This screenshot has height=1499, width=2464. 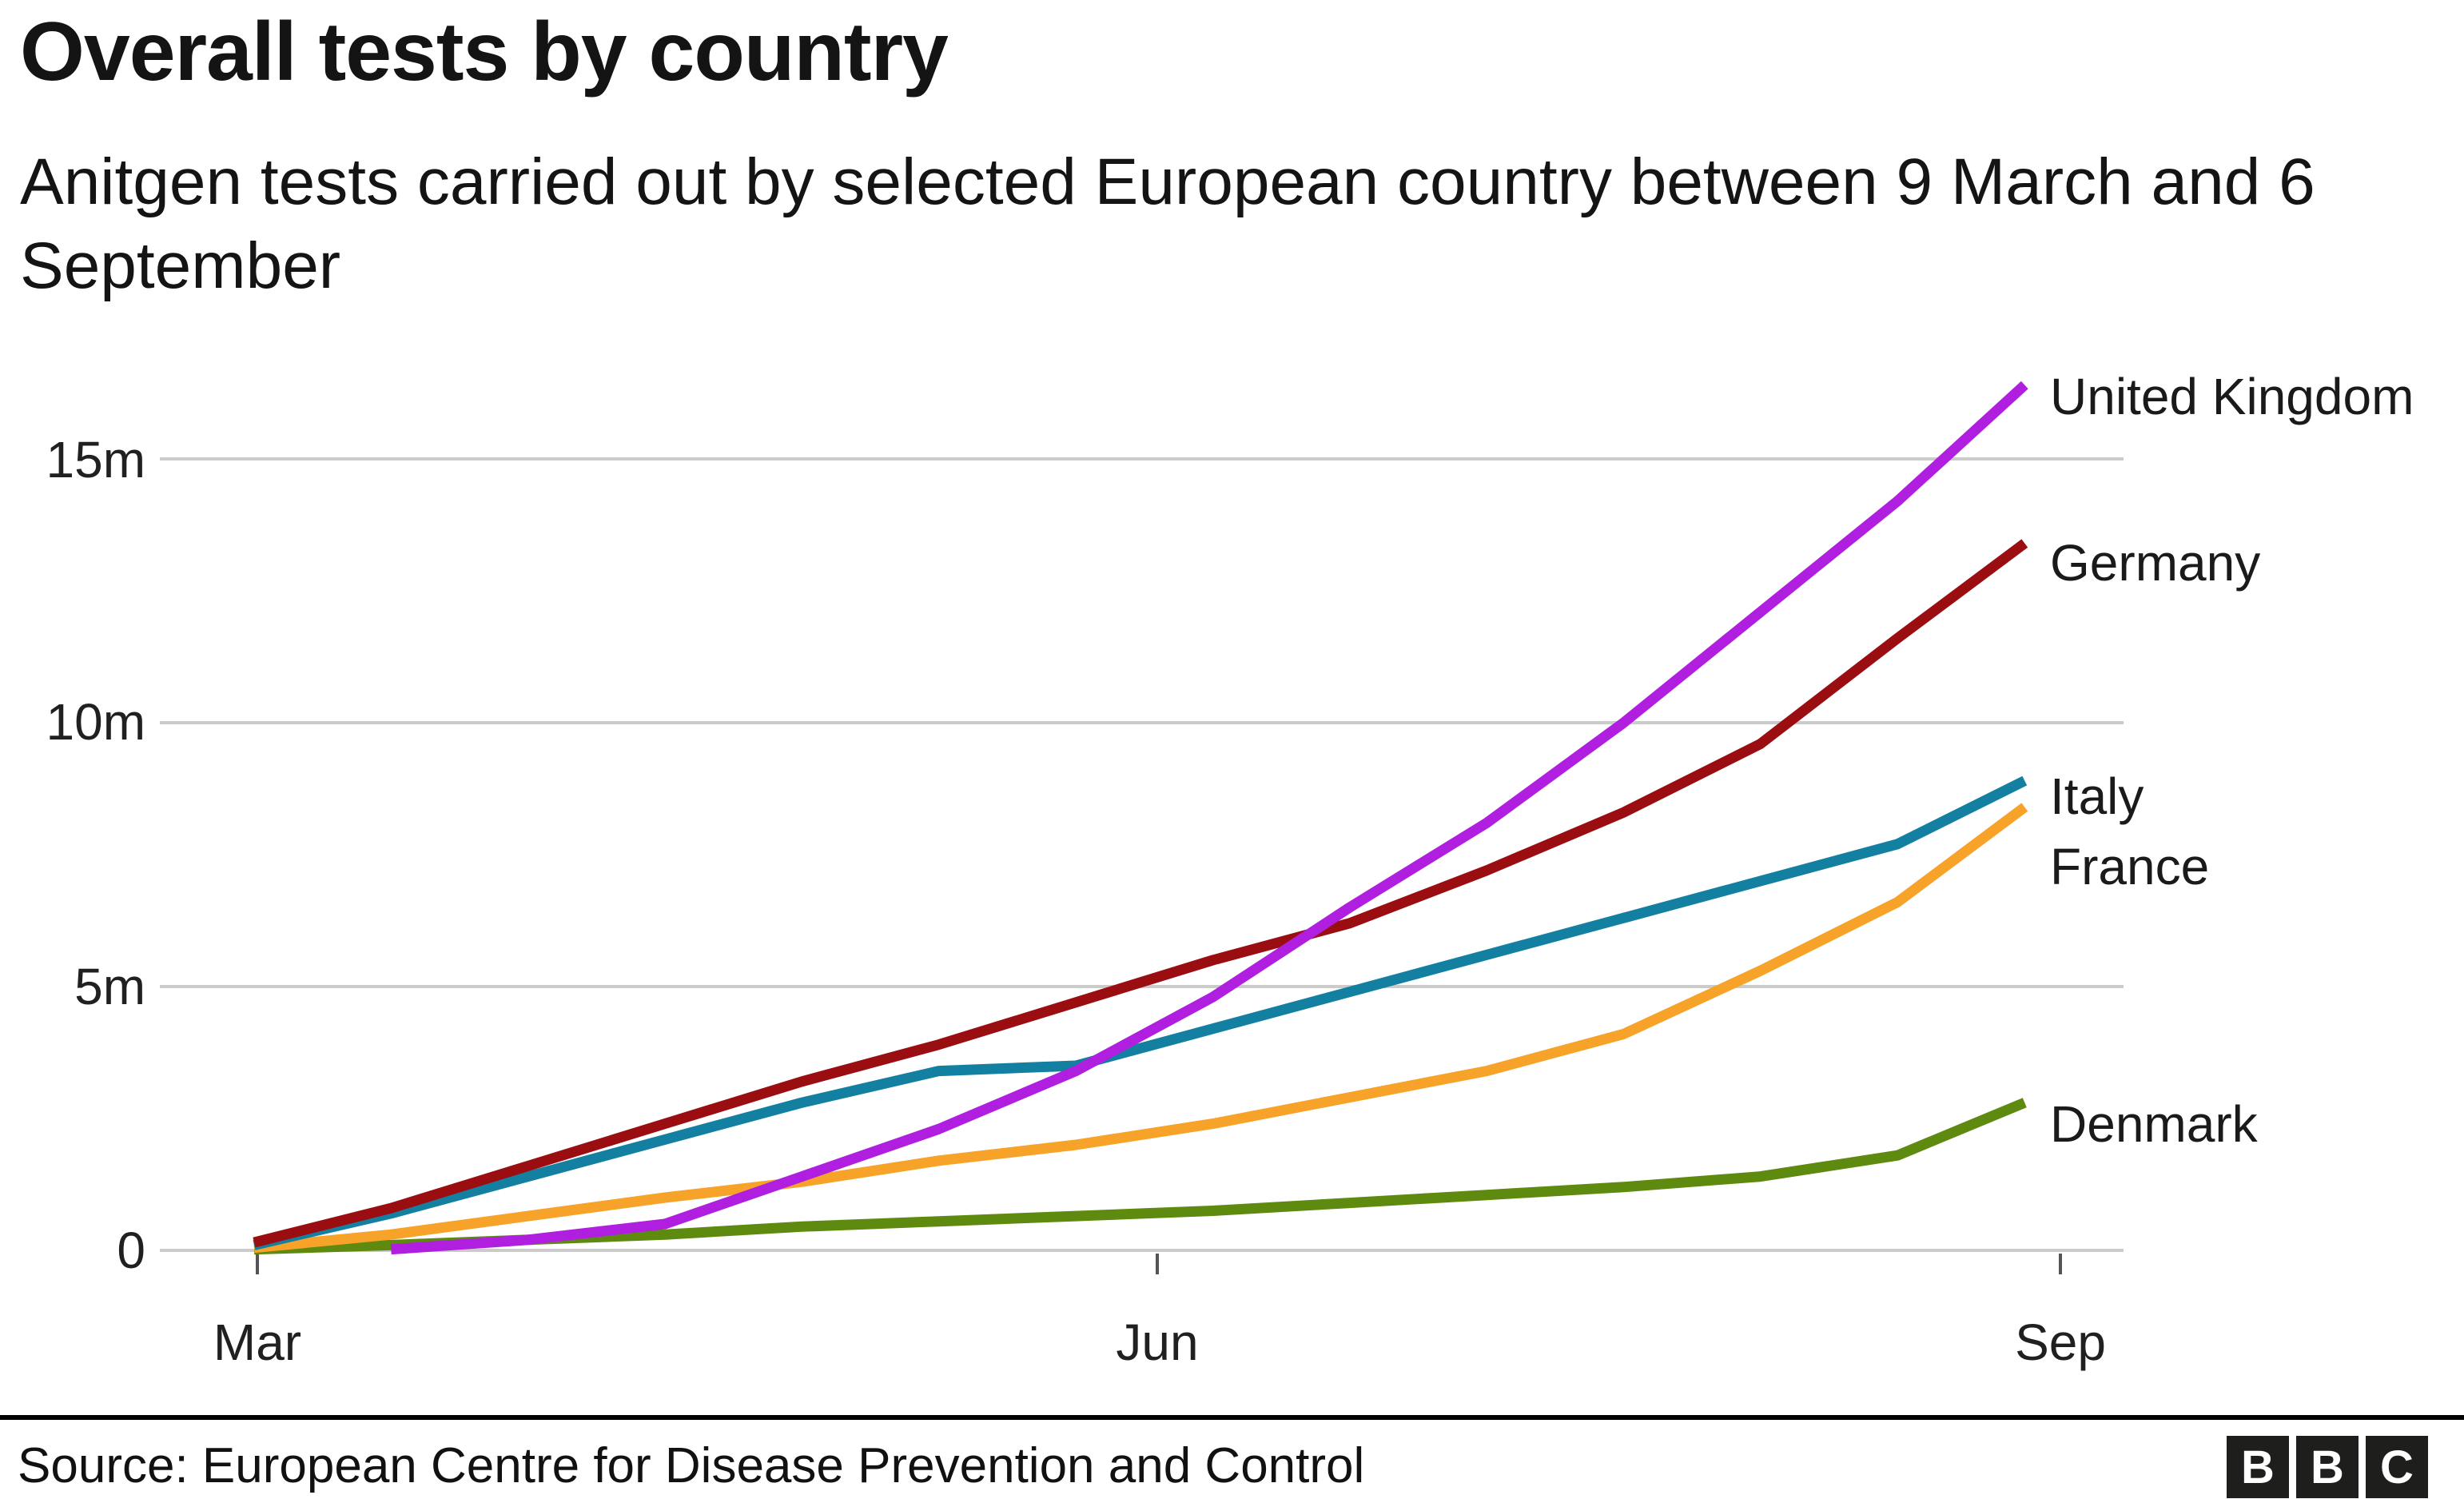 I want to click on y-axis-tick-0: 0, so click(x=131, y=1250).